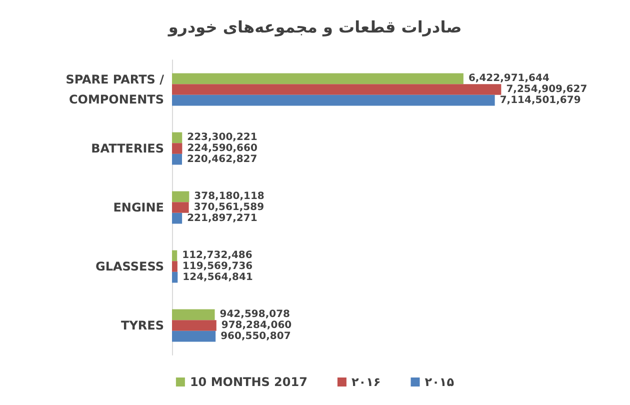 Image resolution: width=630 pixels, height=405 pixels. What do you see at coordinates (138, 207) in the screenshot?
I see `y-tick-label: ENGINE` at bounding box center [138, 207].